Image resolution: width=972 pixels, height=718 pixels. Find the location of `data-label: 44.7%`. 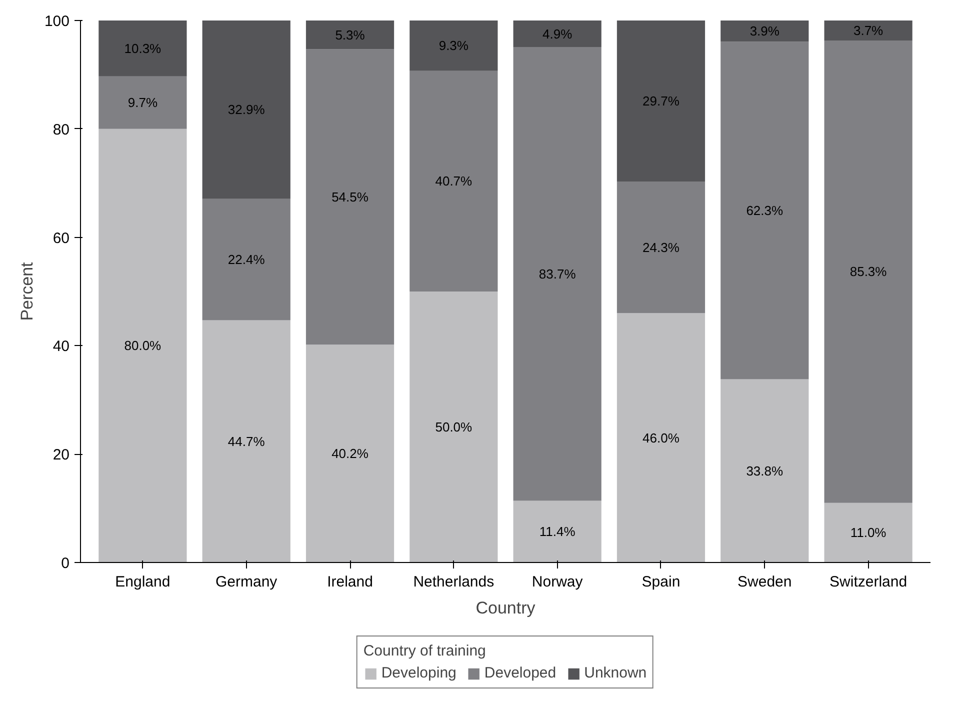

data-label: 44.7% is located at coordinates (247, 441).